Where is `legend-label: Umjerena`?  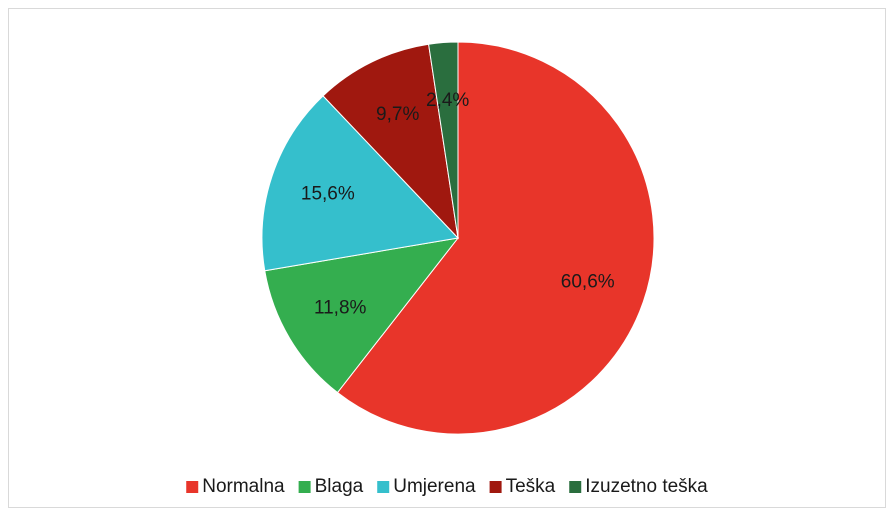
legend-label: Umjerena is located at coordinates (434, 486).